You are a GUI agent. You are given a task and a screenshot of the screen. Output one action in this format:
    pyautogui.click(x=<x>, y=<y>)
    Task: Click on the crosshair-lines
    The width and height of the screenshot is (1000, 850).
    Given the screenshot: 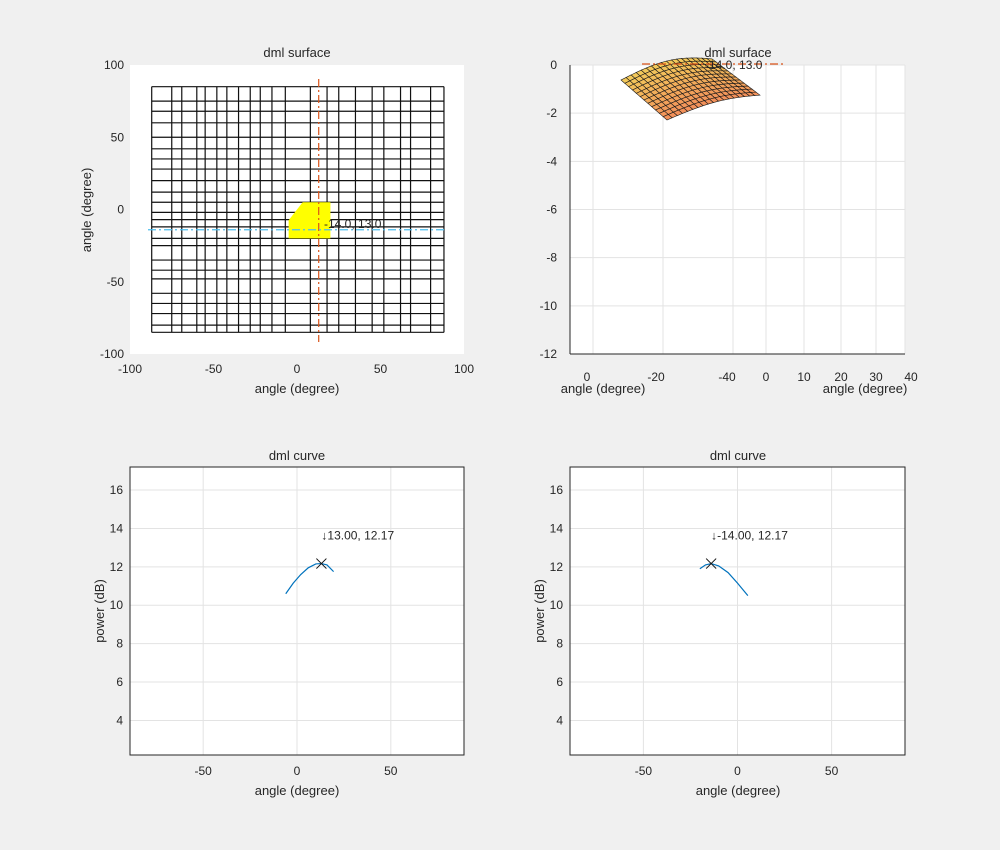 What is the action you would take?
    pyautogui.click(x=297, y=210)
    